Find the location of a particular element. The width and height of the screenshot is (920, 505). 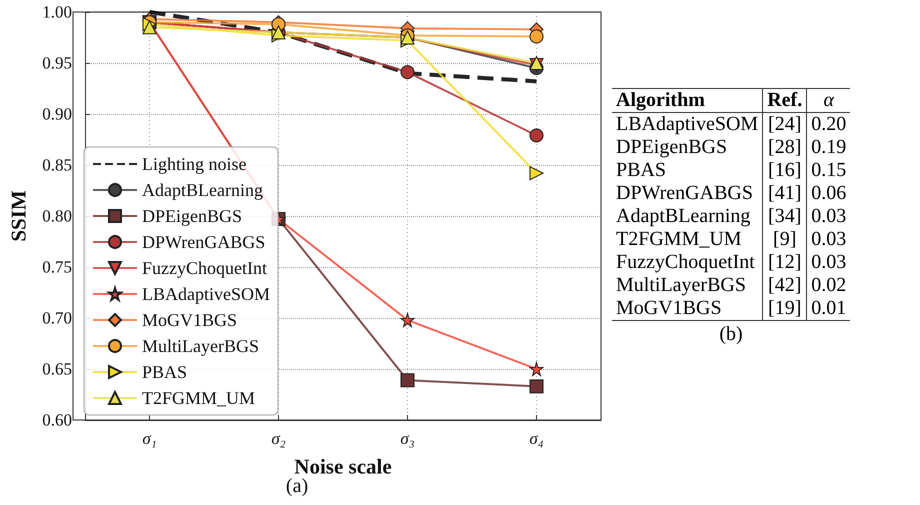

text: 0.02 is located at coordinates (828, 285).